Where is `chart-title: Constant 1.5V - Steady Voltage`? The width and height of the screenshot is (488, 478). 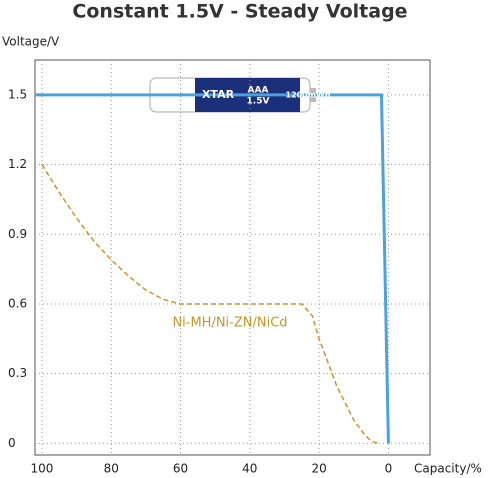 chart-title: Constant 1.5V - Steady Voltage is located at coordinates (239, 12).